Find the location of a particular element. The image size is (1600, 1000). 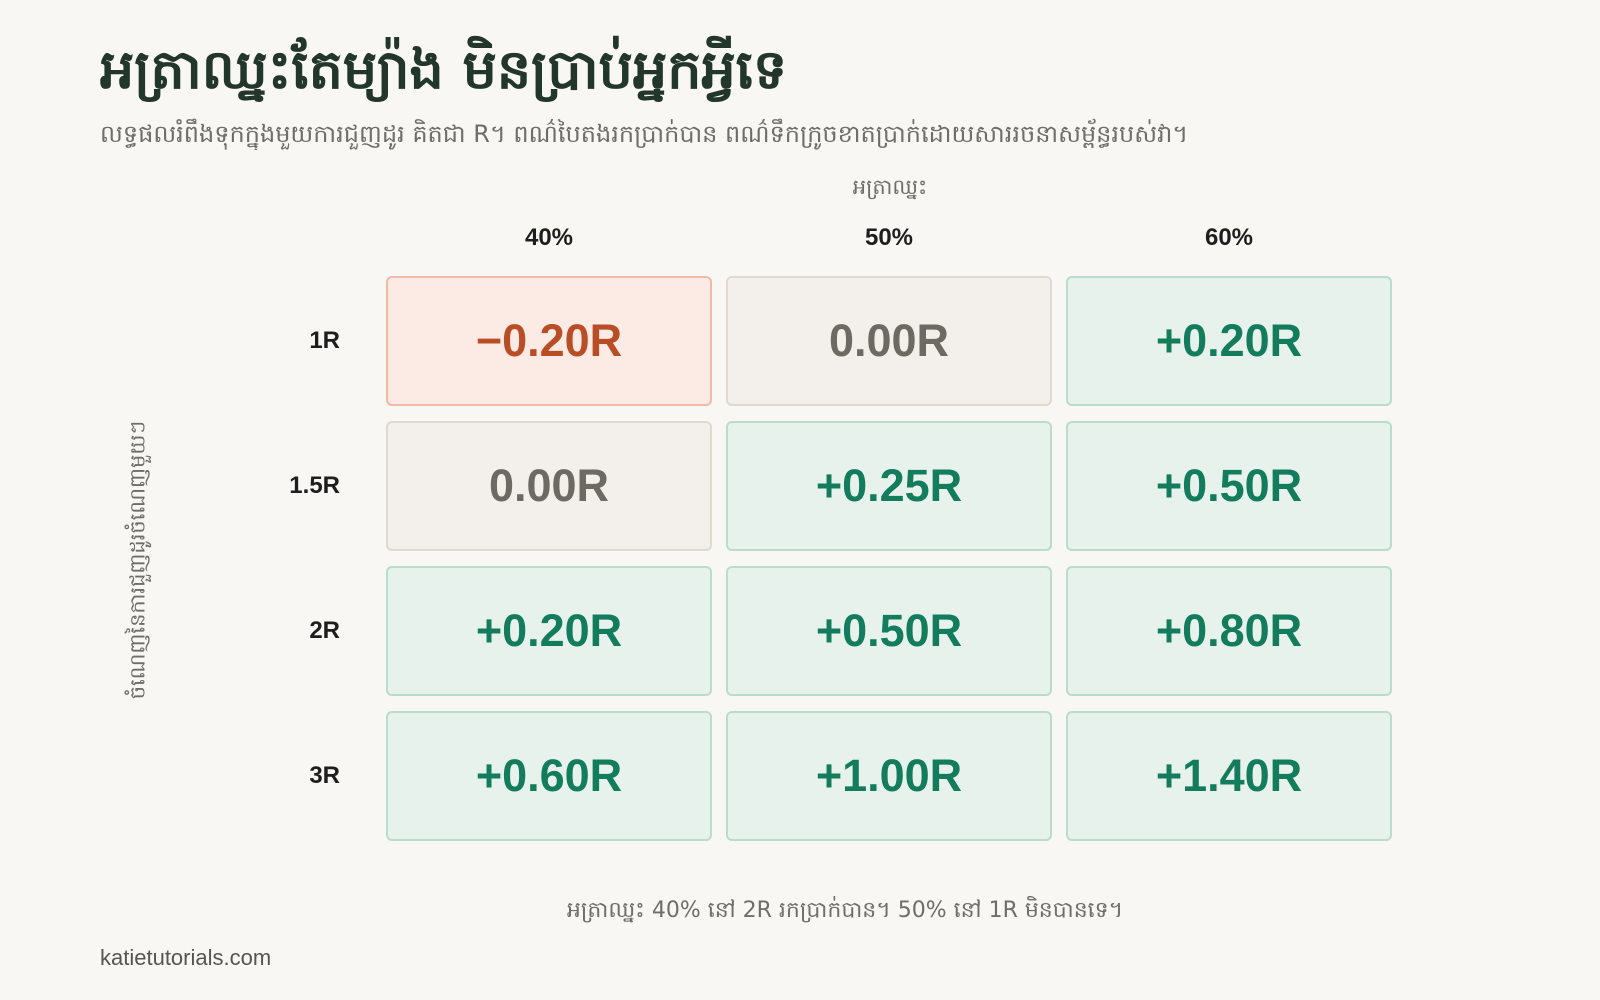

y-axis-title: ចំណេញនៃការជួញដូរចំណេញមួយៗ is located at coordinates (137, 560).